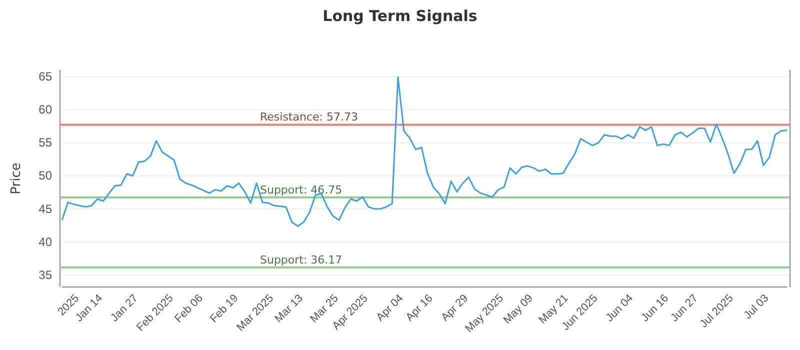 The height and width of the screenshot is (350, 800). Describe the element at coordinates (45, 275) in the screenshot. I see `y-tick-label: 35` at that location.